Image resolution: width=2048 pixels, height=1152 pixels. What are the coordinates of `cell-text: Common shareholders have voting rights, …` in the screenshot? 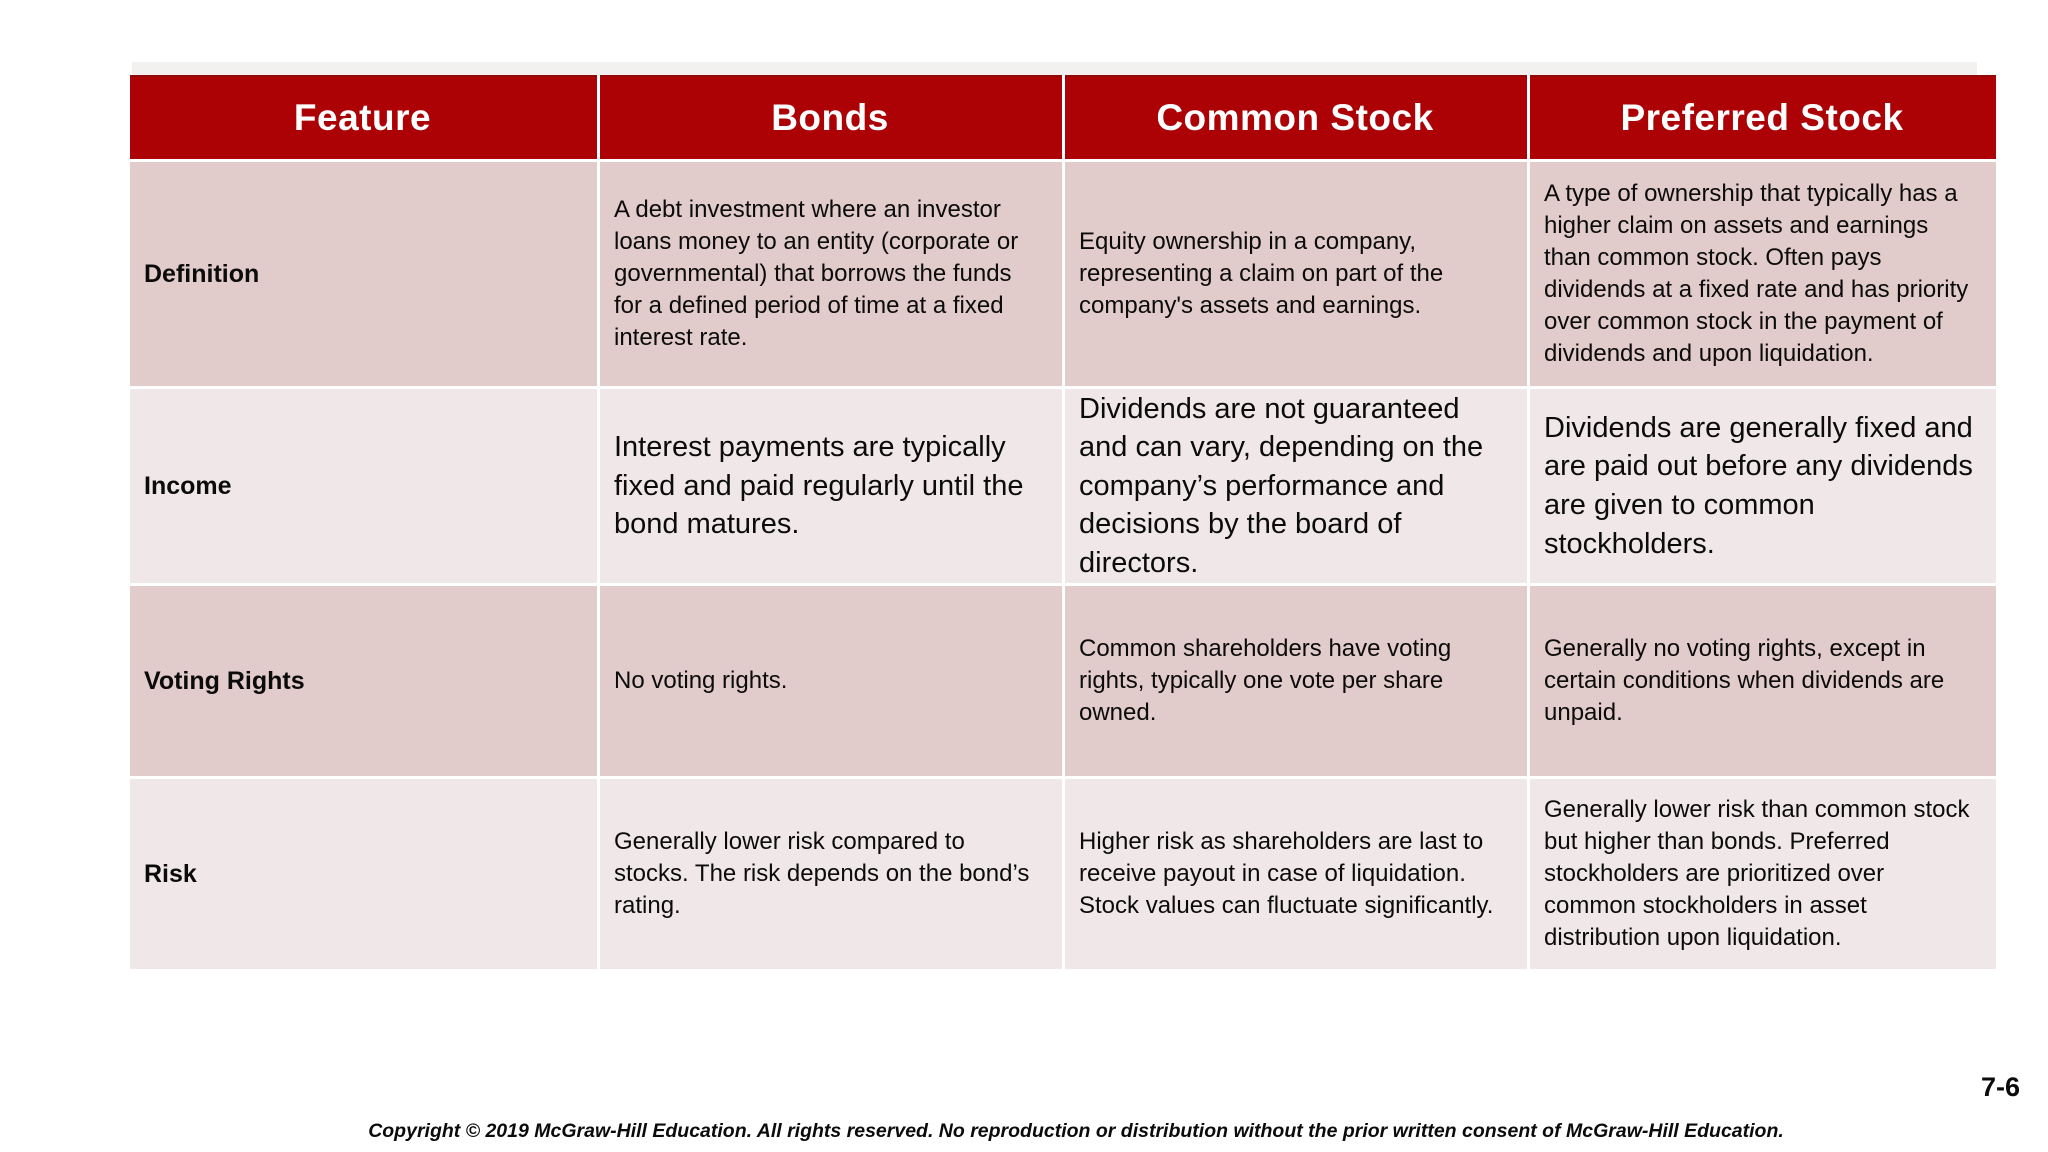 It's located at (1265, 680).